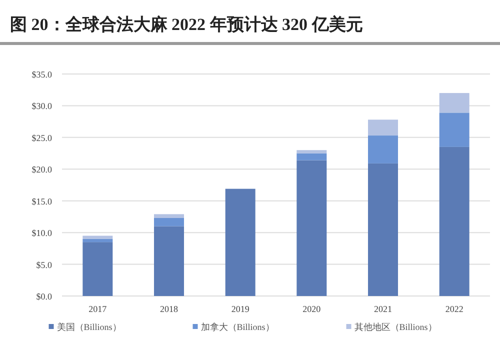 This screenshot has height=362, width=500. I want to click on x-tick-label: 2018, so click(169, 309).